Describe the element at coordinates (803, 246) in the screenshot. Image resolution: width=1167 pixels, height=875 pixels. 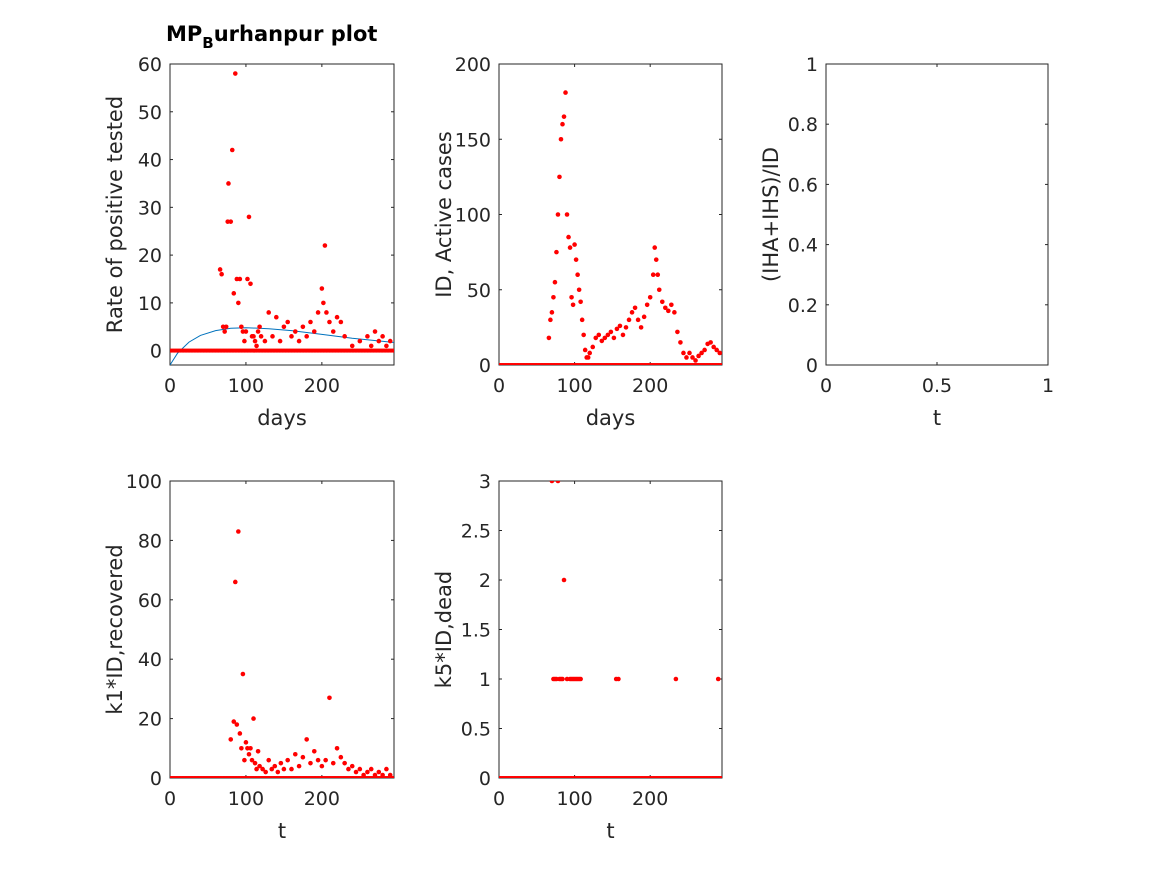
I see `y-tick-label: 0.4` at that location.